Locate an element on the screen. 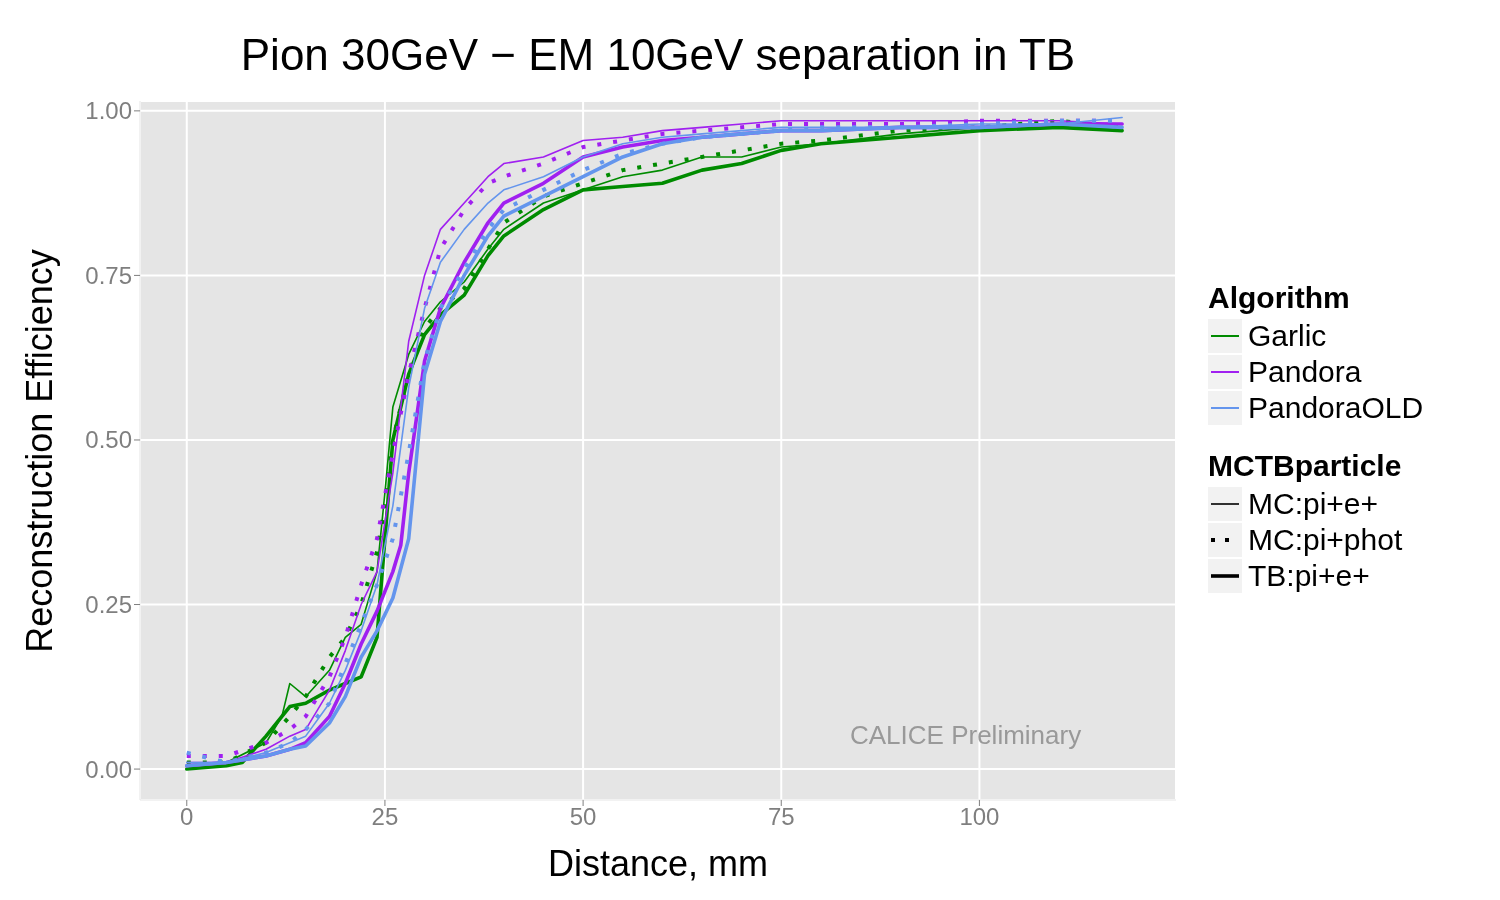 This screenshot has height=900, width=1500. x-axis-title: Distance, mm is located at coordinates (657, 864).